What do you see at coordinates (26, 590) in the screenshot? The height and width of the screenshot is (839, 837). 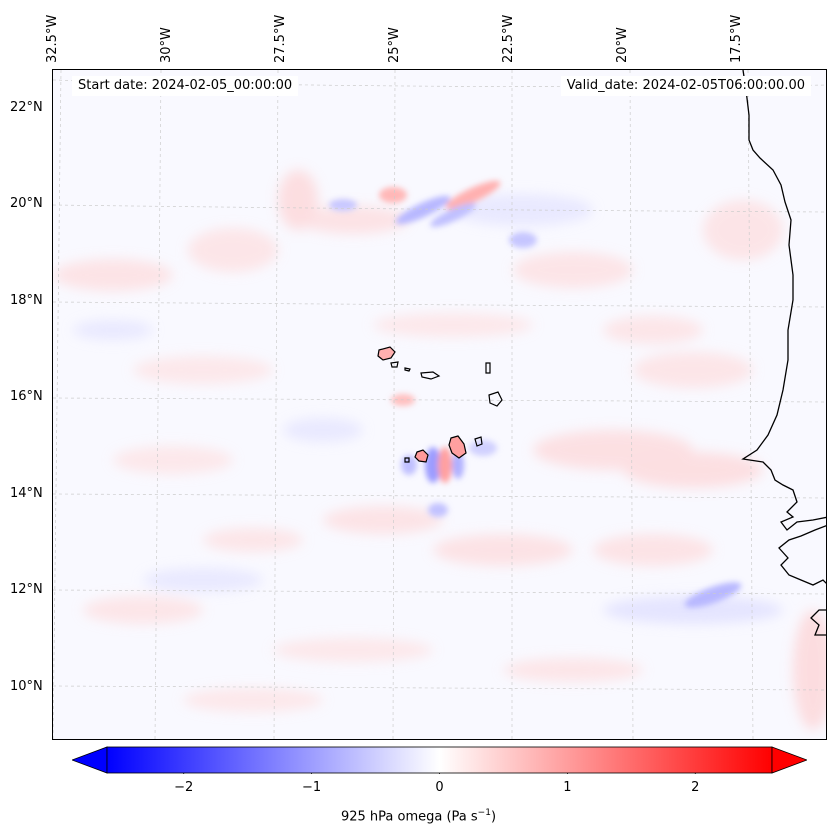 I see `latitude-label: 12°N` at bounding box center [26, 590].